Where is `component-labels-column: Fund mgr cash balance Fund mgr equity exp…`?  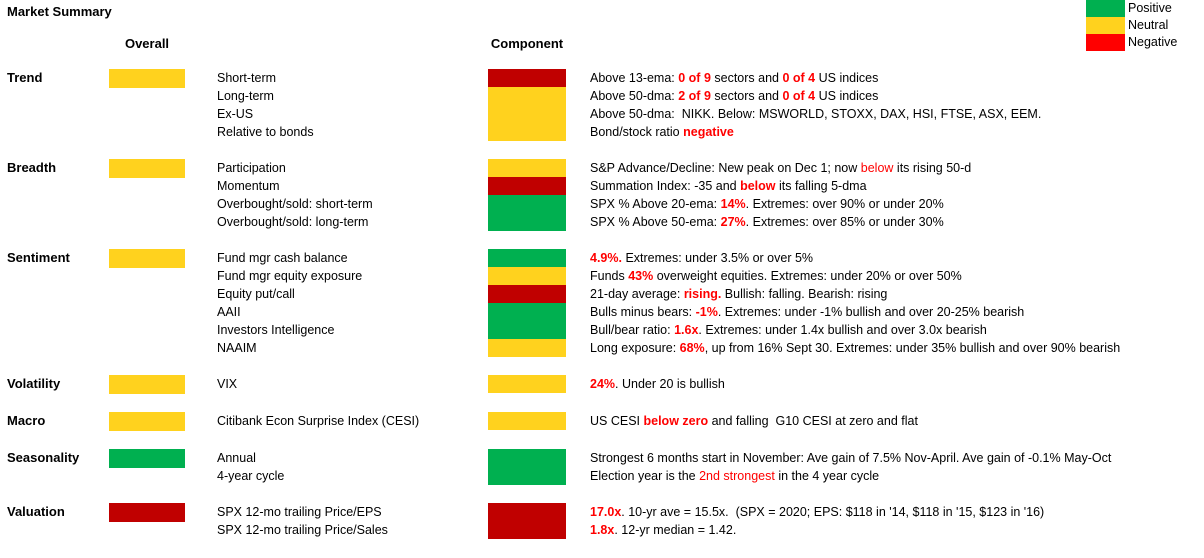
component-labels-column: Fund mgr cash balance Fund mgr equity exp… is located at coordinates (352, 303).